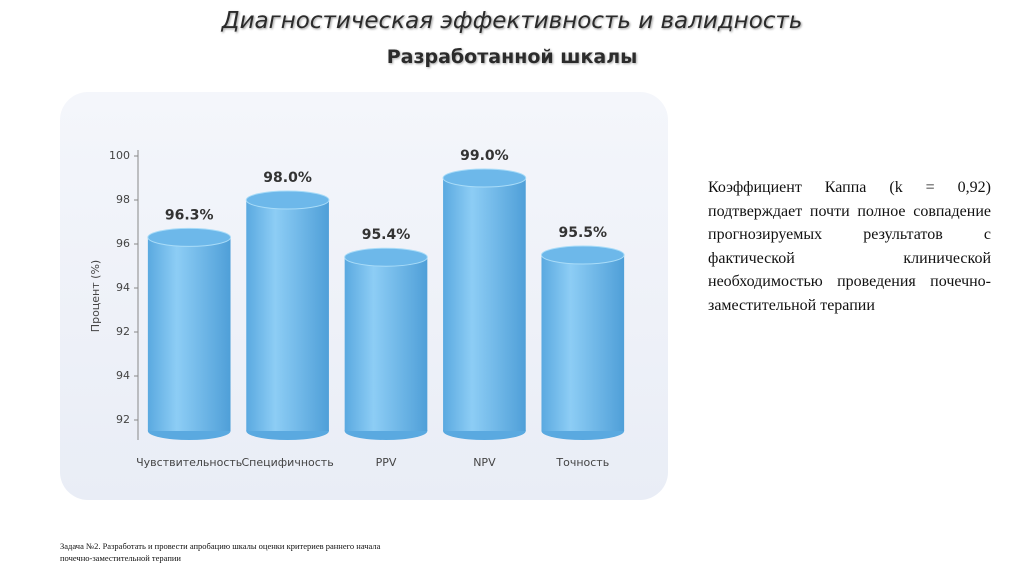 The width and height of the screenshot is (1024, 574). What do you see at coordinates (119, 155) in the screenshot?
I see `y-tick-label: 100` at bounding box center [119, 155].